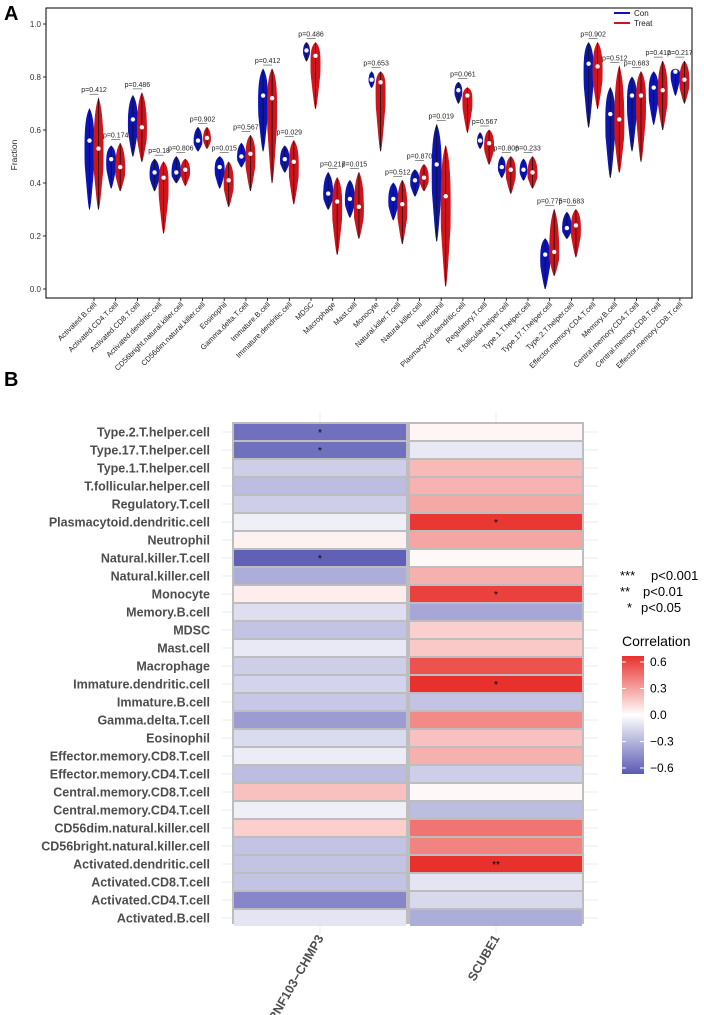  I want to click on row-label: Mast.cell, so click(183, 649).